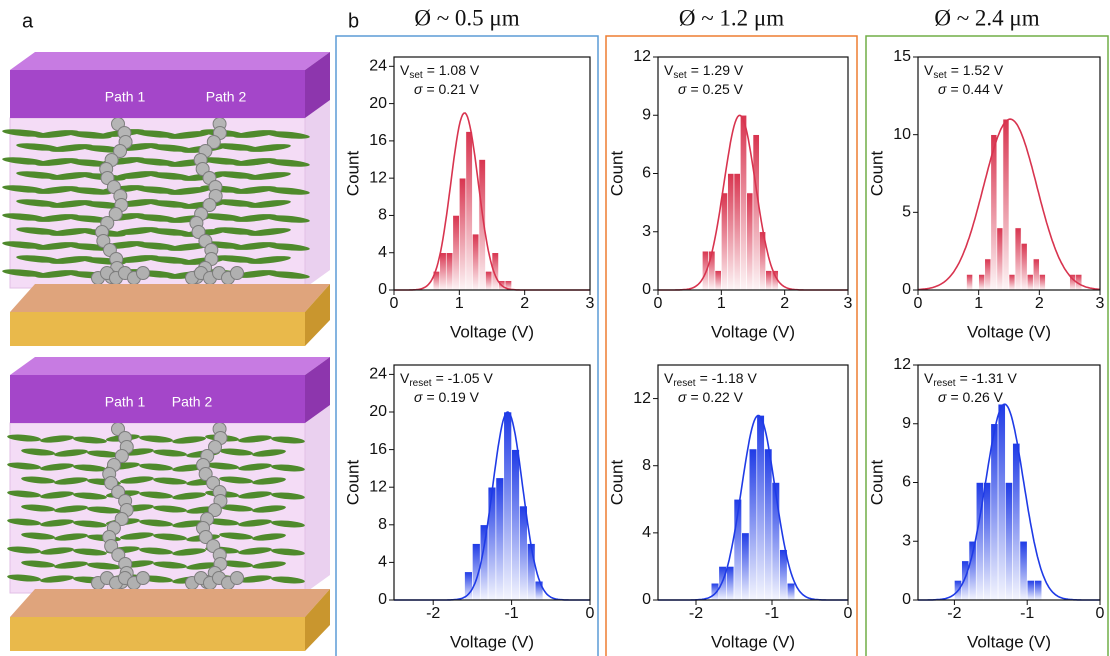  I want to click on annotation: Vset = 1.29 V, so click(704, 71).